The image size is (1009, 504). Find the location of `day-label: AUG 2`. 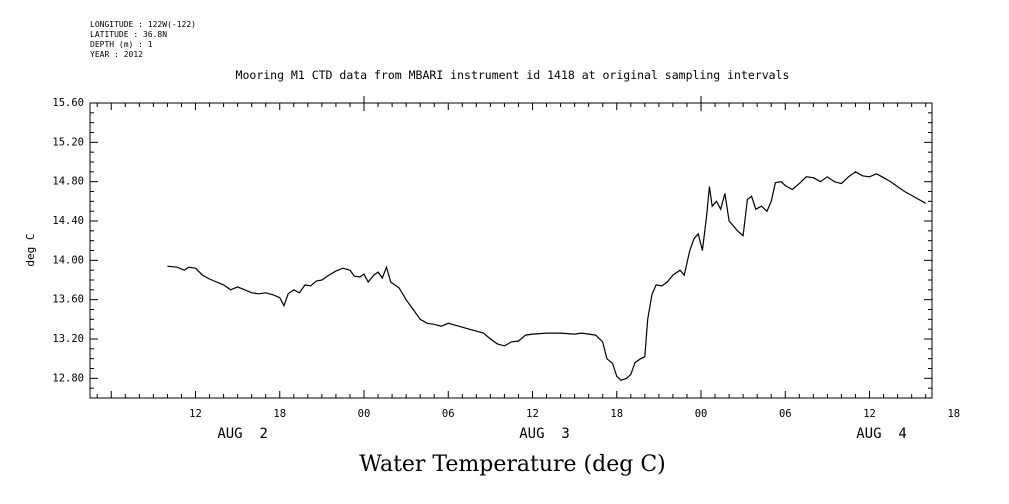

day-label: AUG 2 is located at coordinates (242, 434).